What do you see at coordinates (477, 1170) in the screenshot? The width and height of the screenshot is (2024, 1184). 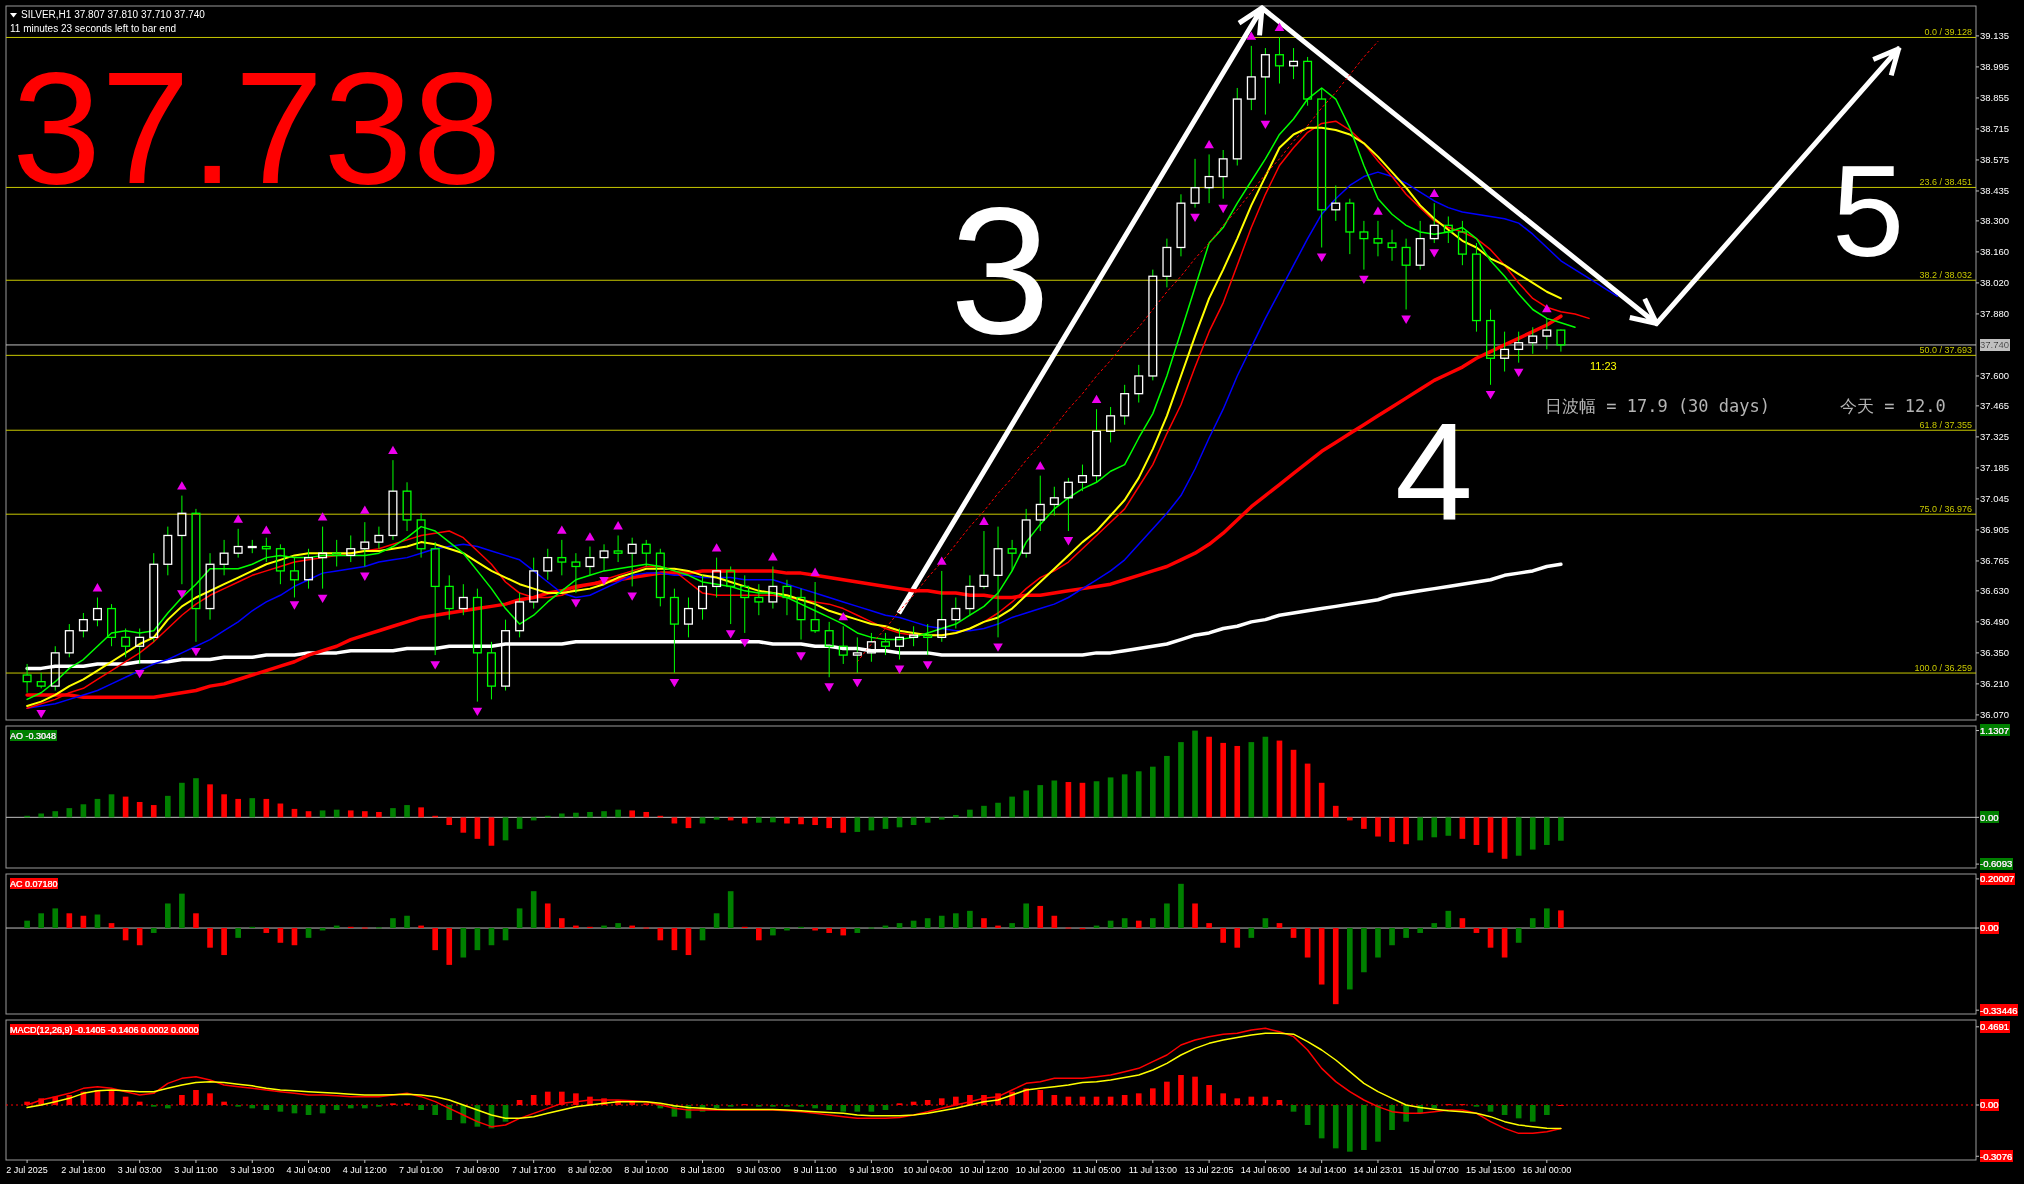 I see `x-tick-label: 7 Jul 09:00` at bounding box center [477, 1170].